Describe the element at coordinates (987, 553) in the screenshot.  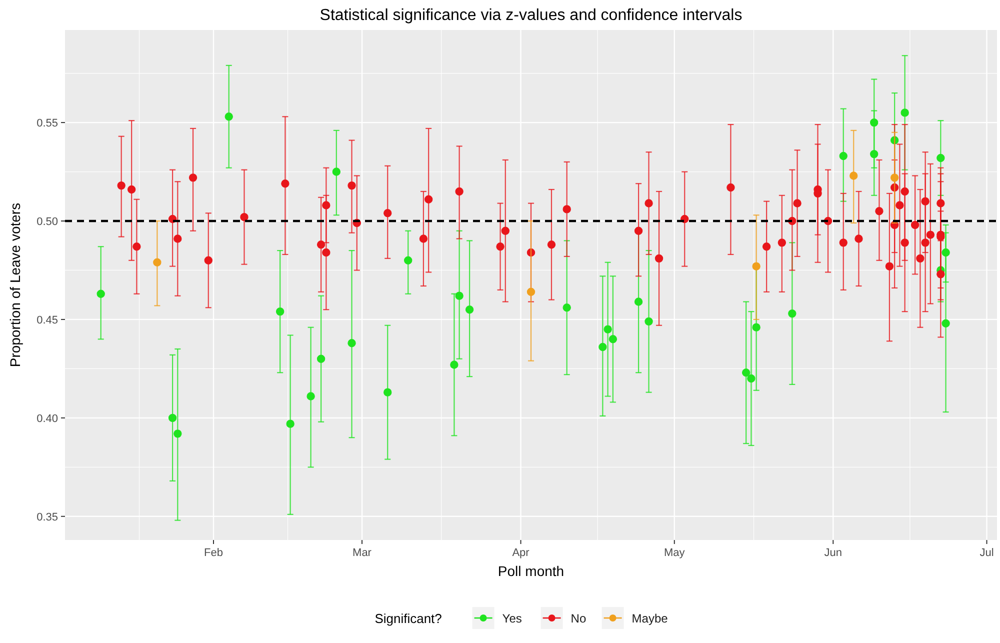
I see `x-tick-label: Jul` at that location.